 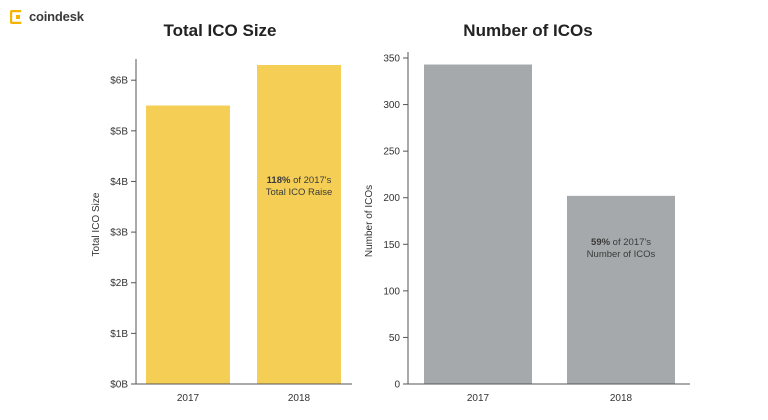 I want to click on y-tick-label: $5B, so click(x=119, y=131).